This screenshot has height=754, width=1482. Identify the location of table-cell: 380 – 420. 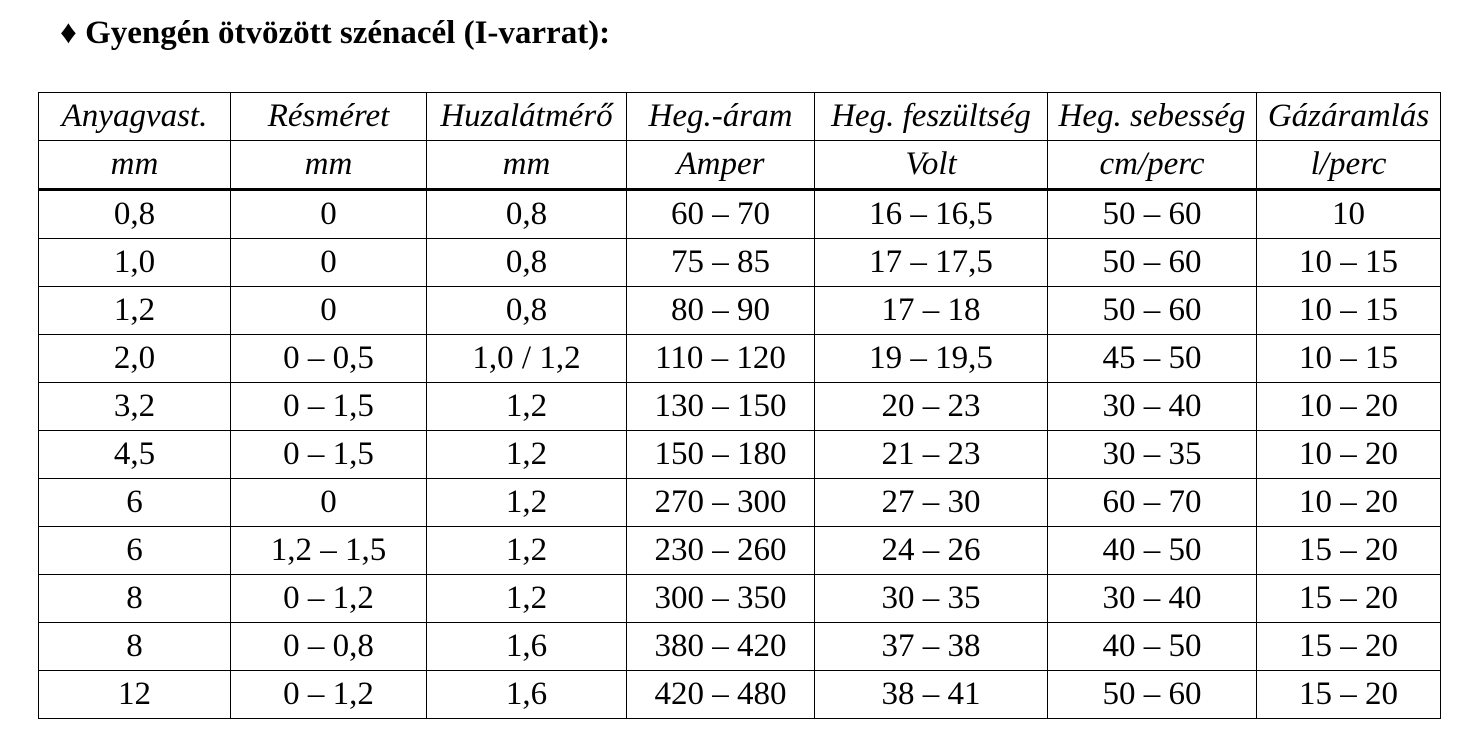
(720, 646).